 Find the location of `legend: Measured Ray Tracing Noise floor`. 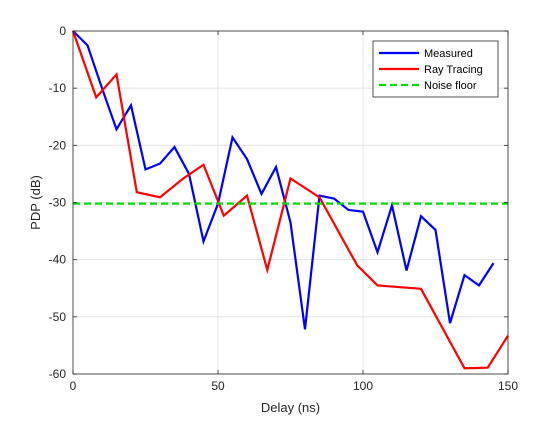

legend: Measured Ray Tracing Noise floor is located at coordinates (435, 69).